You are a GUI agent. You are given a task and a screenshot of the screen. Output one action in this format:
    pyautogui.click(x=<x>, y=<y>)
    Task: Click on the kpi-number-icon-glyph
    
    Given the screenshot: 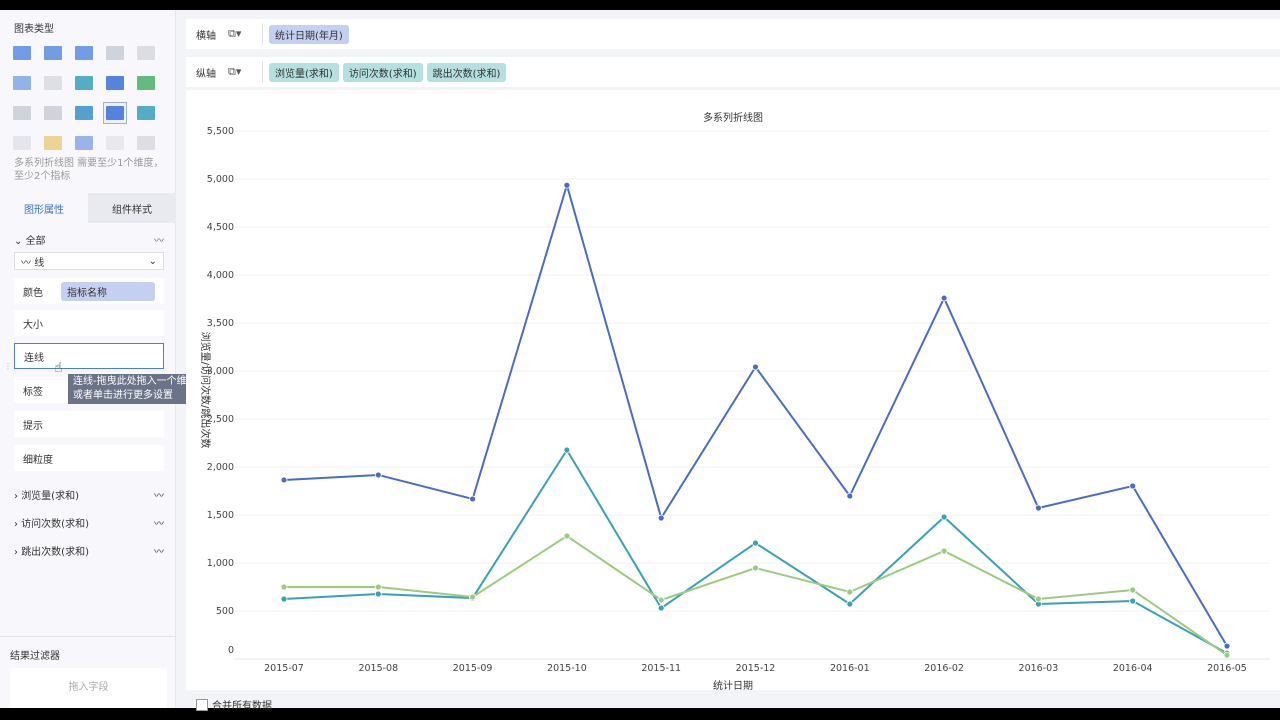 What is the action you would take?
    pyautogui.click(x=115, y=53)
    